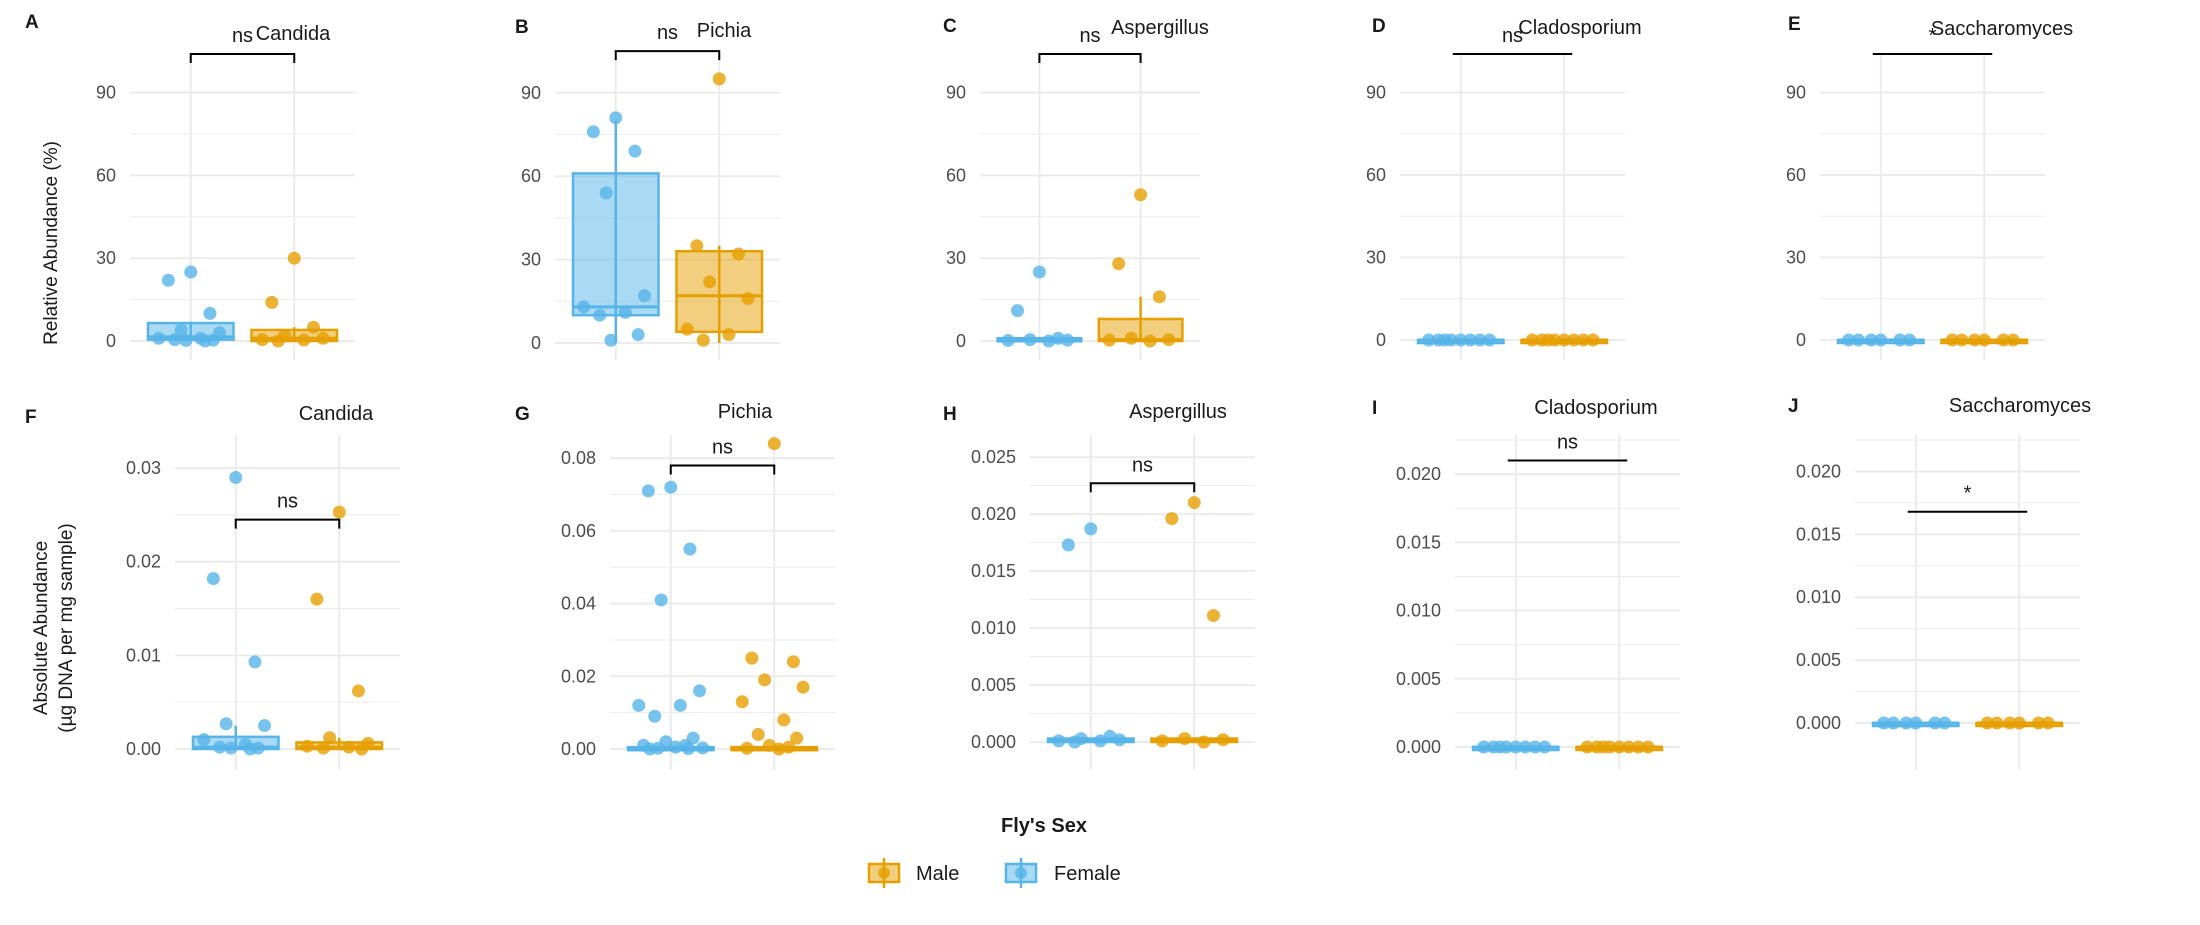 Image resolution: width=2200 pixels, height=925 pixels. What do you see at coordinates (993, 628) in the screenshot?
I see `y-tick-label: 0.010` at bounding box center [993, 628].